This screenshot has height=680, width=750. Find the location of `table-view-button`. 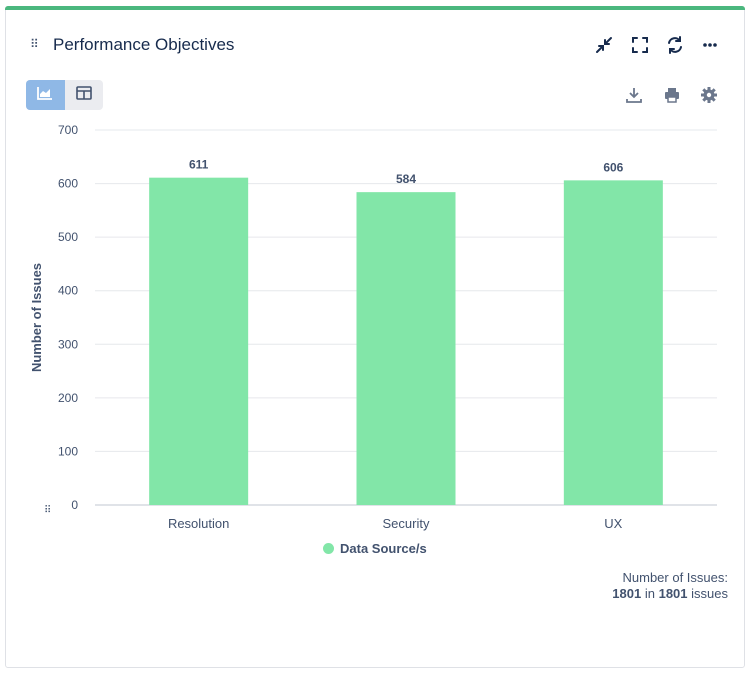

table-view-button is located at coordinates (84, 95).